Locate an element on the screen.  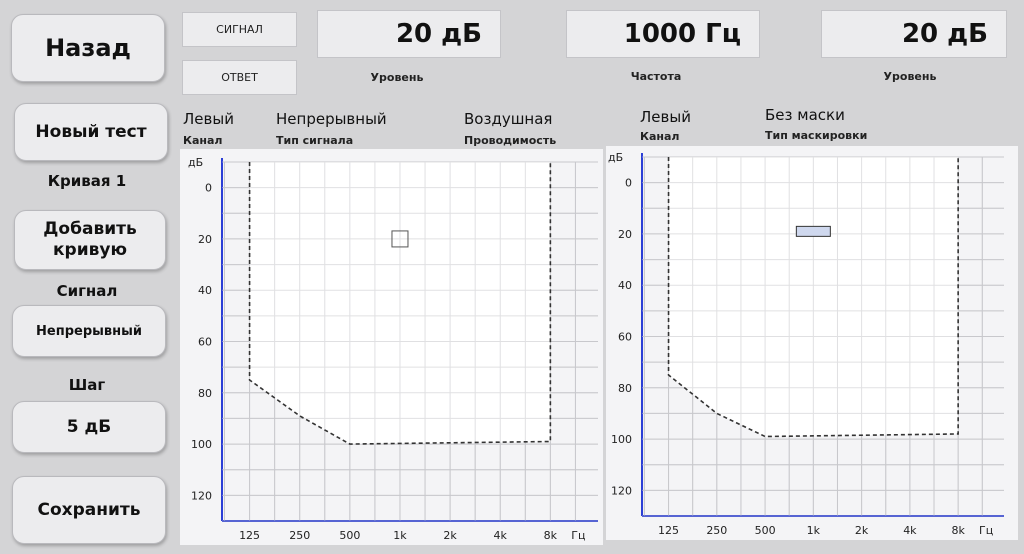
signal-type-value: Непрерывный is located at coordinates (331, 119).